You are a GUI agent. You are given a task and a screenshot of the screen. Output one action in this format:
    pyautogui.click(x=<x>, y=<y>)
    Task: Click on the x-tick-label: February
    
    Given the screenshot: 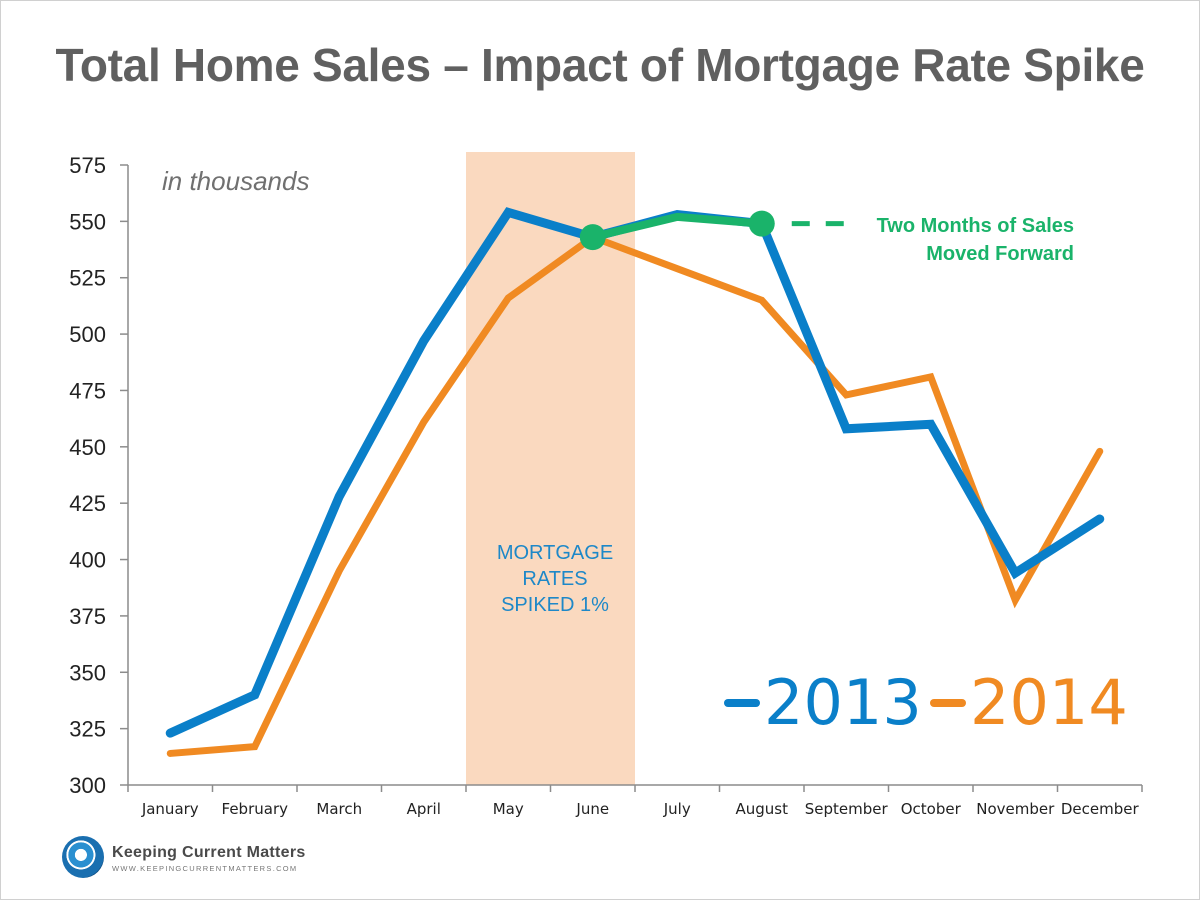 What is the action you would take?
    pyautogui.click(x=255, y=809)
    